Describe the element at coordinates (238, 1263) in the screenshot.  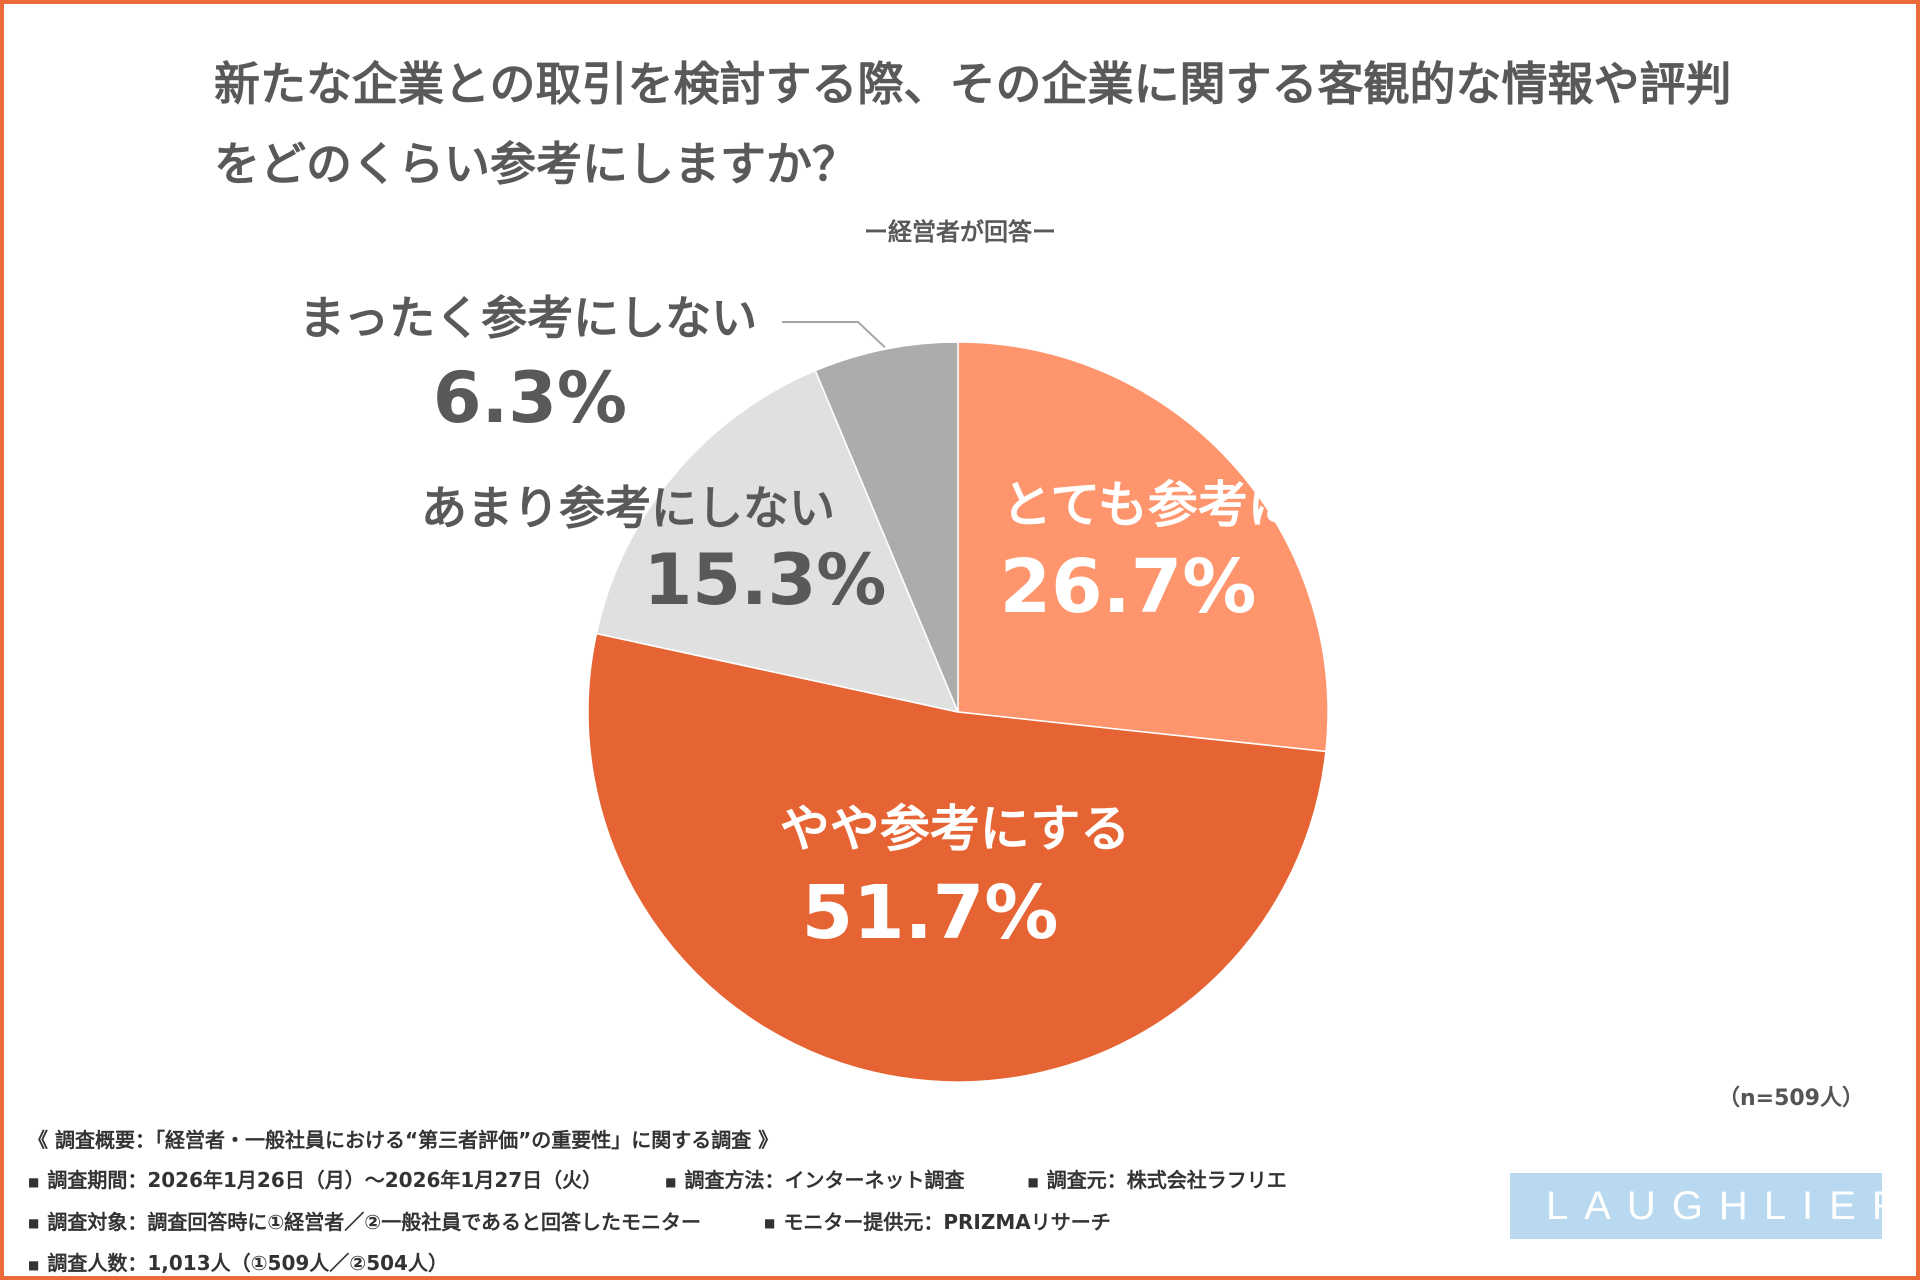
I see `survey-respondents: ■ 調査人数：1,013人（①509人／②504人）` at that location.